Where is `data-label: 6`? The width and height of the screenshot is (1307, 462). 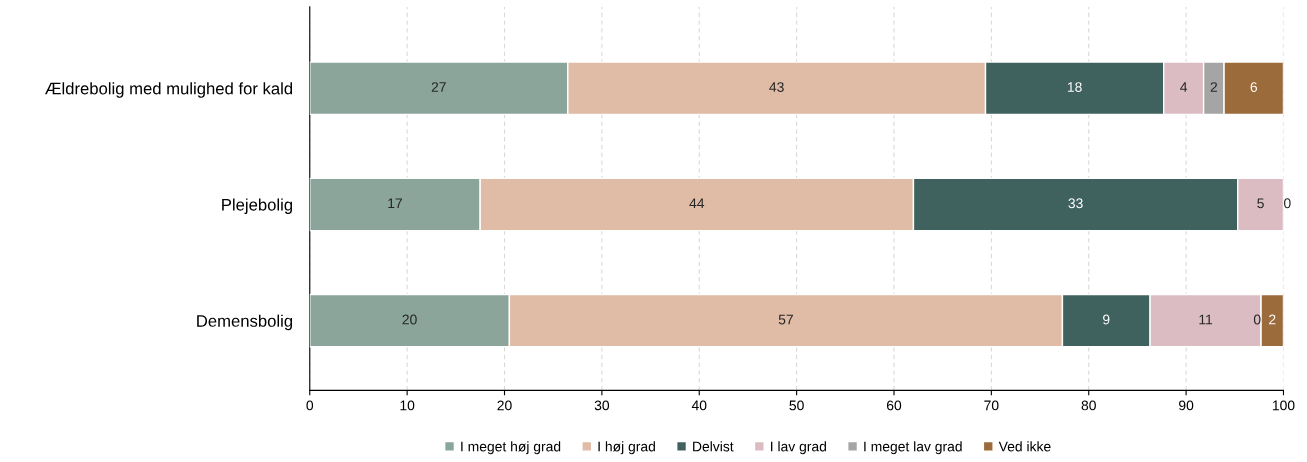 data-label: 6 is located at coordinates (1254, 87).